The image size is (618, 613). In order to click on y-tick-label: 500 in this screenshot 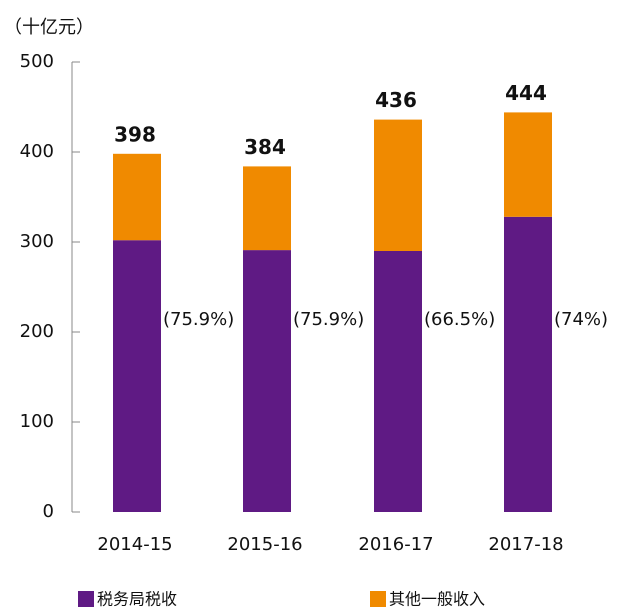, I will do `click(37, 61)`.